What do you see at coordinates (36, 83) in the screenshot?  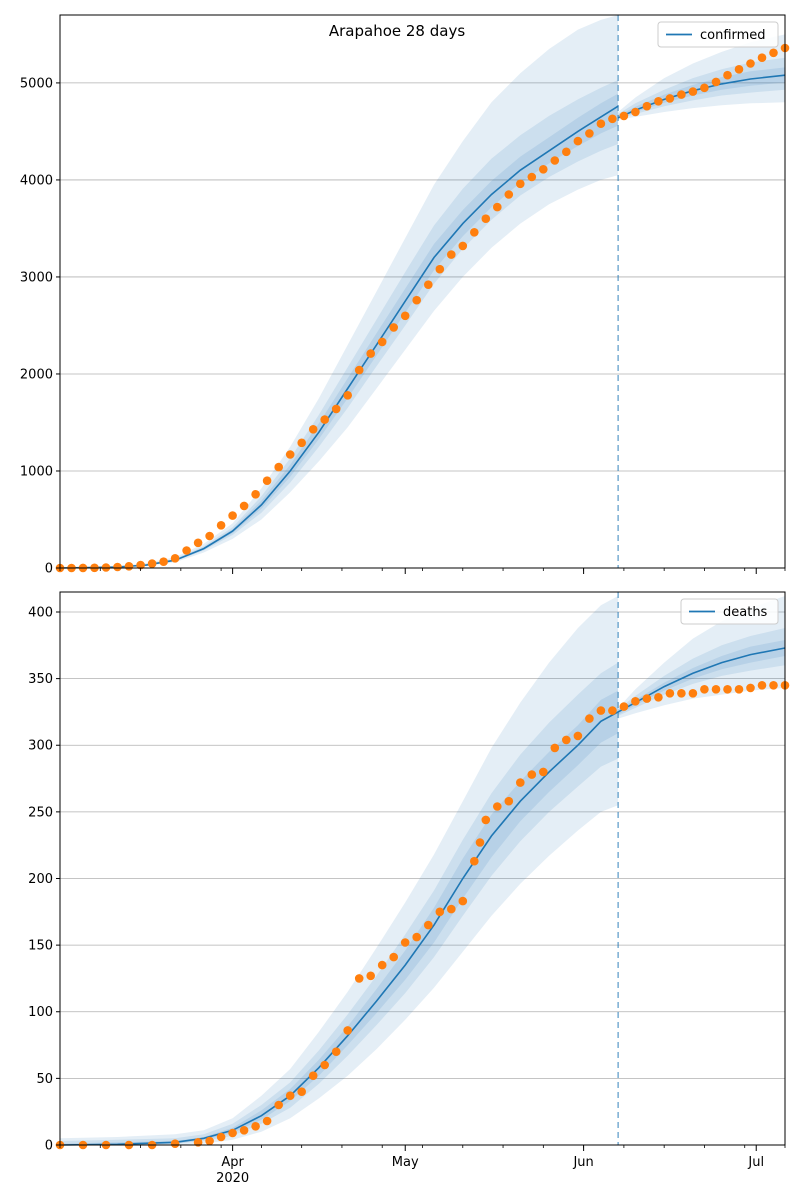 I see `y-tick-label: 5000` at bounding box center [36, 83].